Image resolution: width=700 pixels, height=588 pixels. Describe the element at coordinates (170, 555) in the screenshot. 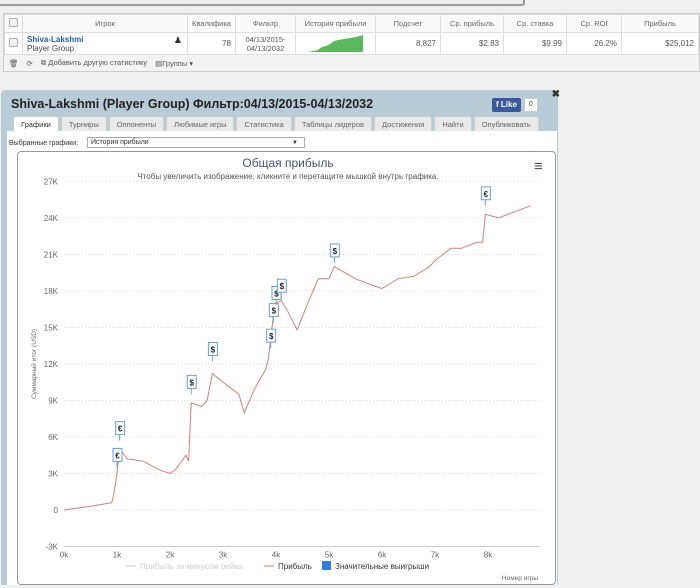

I see `x-tick-label: 2k` at that location.